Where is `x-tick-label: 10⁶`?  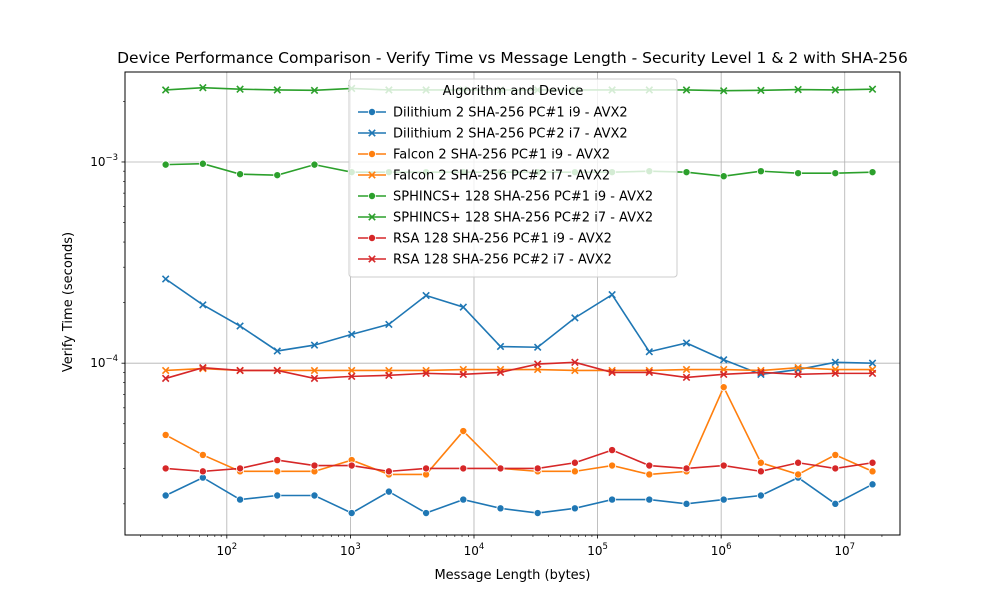 x-tick-label: 10⁶ is located at coordinates (721, 550).